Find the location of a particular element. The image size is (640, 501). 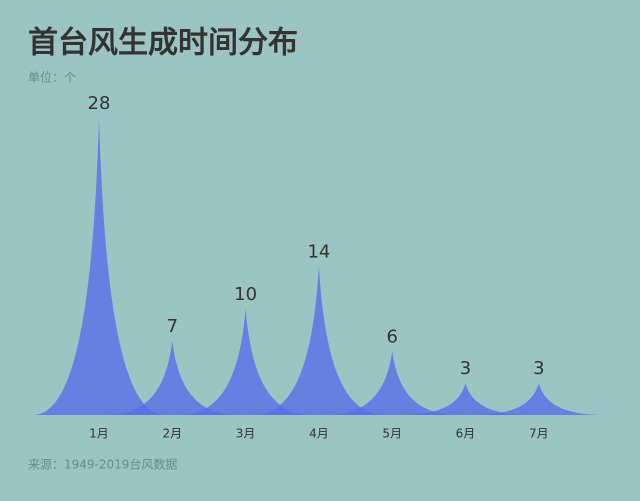

x-tick-label: 4月 is located at coordinates (319, 434).